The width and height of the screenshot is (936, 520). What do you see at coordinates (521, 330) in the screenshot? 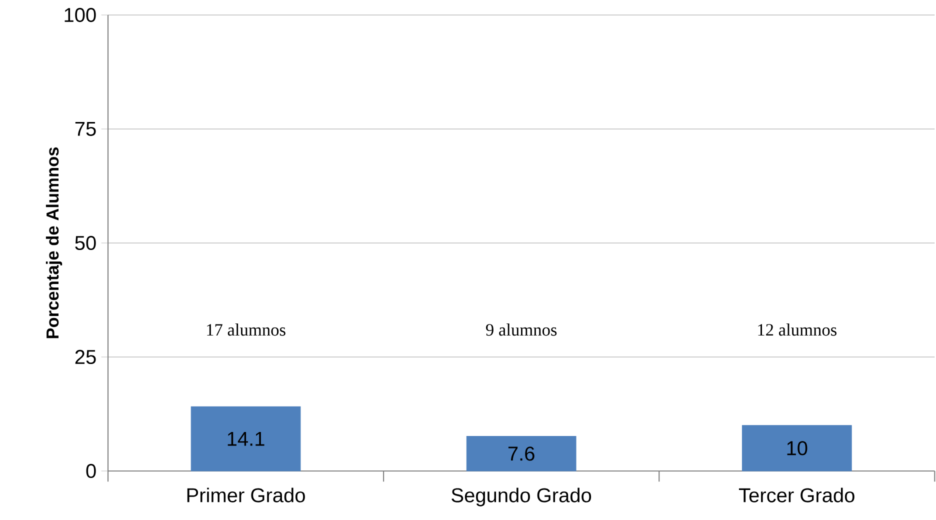
I see `annotation: 9 alumnos` at bounding box center [521, 330].